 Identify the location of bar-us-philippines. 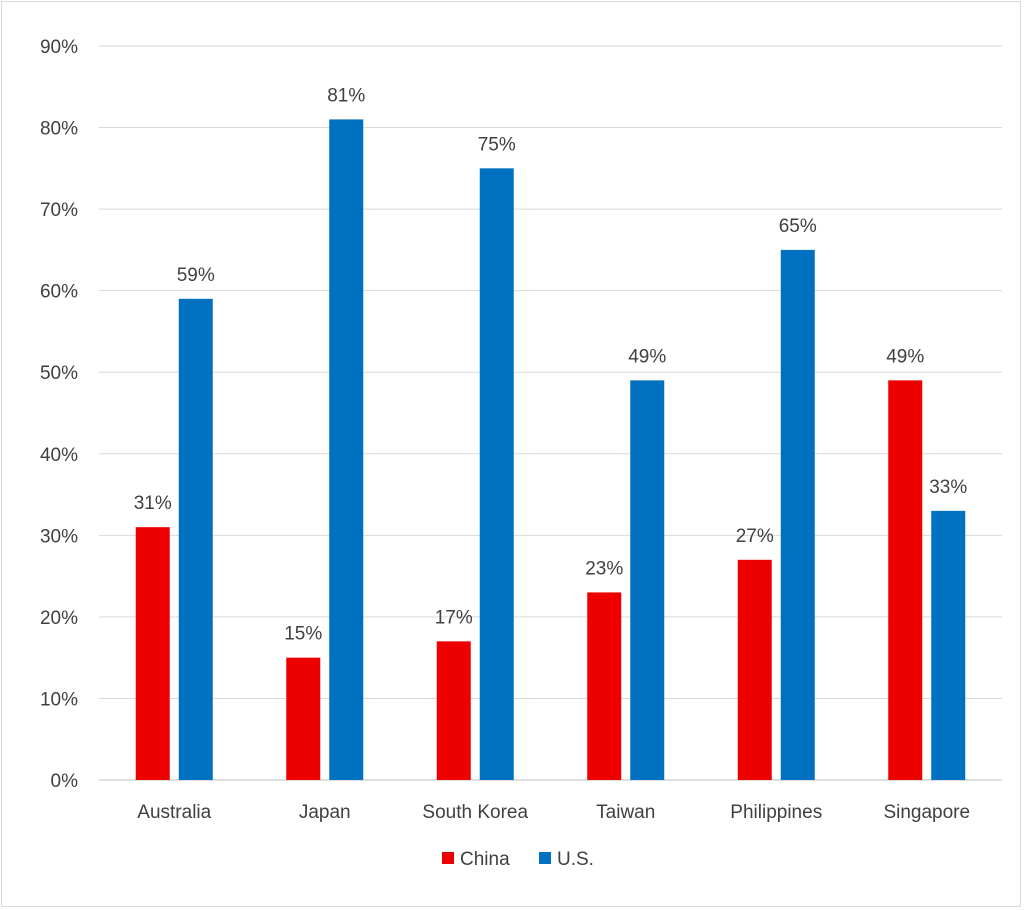
(797, 514).